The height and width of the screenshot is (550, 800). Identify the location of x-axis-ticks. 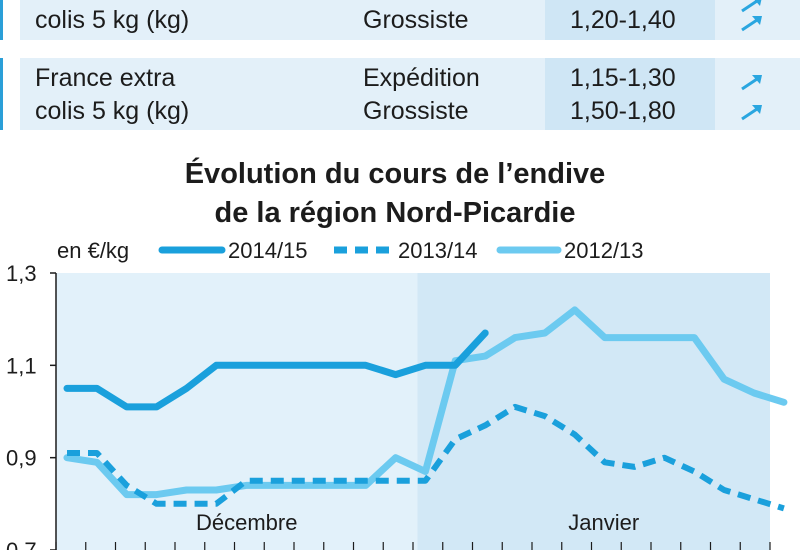
(413, 546).